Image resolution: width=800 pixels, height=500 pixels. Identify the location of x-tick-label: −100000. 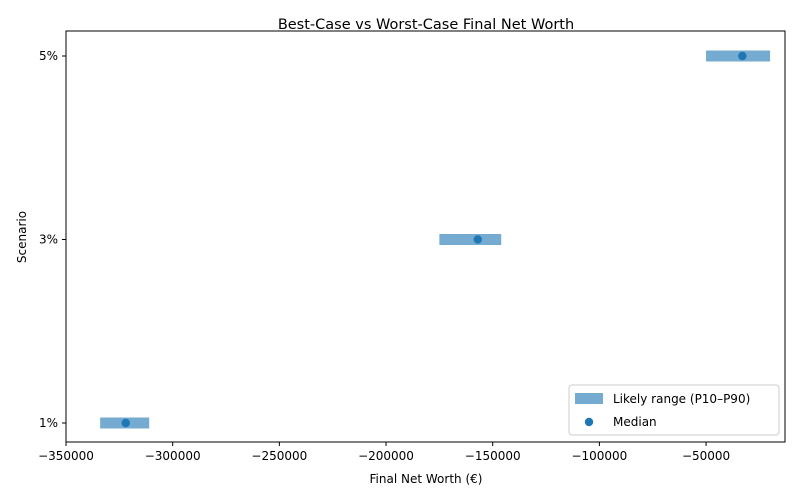
(599, 456).